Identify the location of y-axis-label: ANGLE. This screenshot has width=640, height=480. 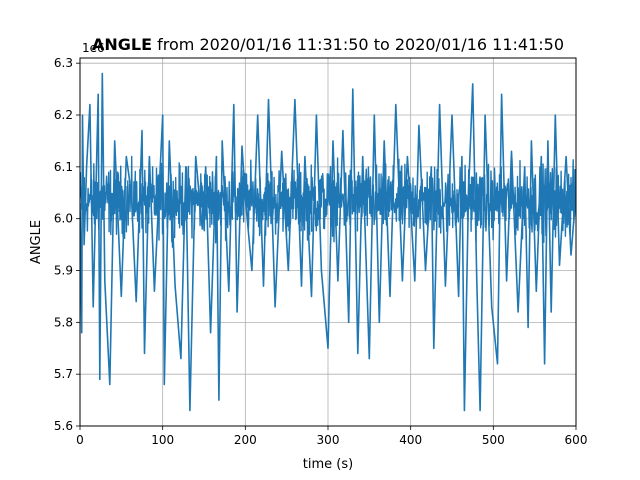
(36, 242).